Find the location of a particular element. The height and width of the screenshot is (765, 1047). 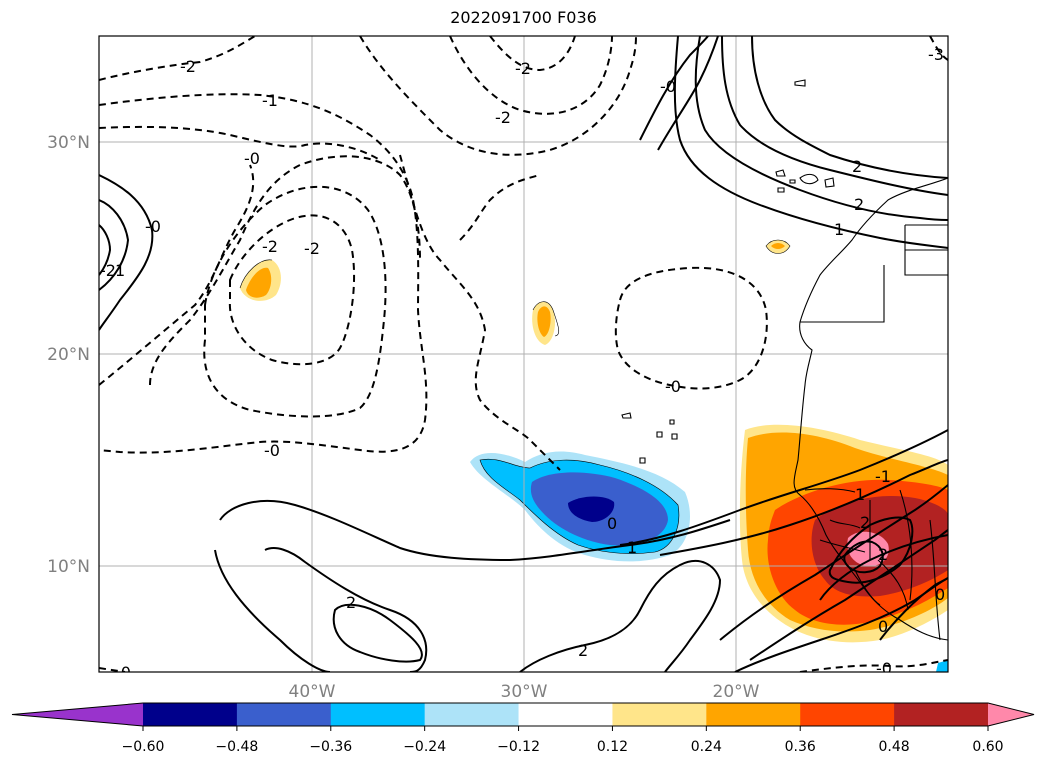

lon-label: 20°W is located at coordinates (736, 692).